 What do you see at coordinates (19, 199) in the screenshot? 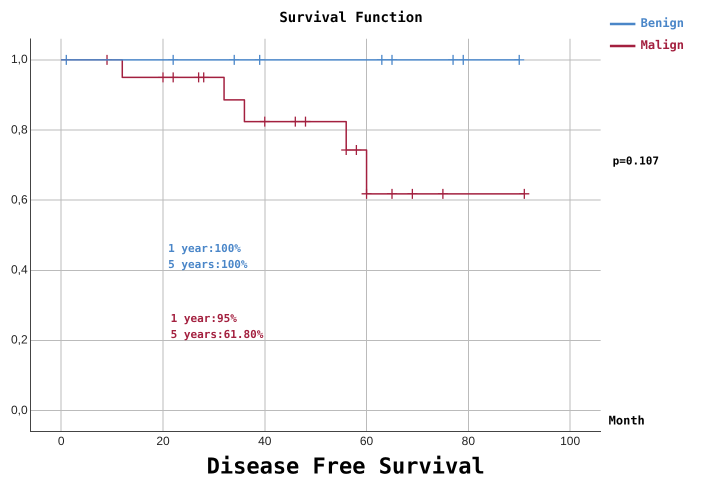
I see `y-tick-label: 0,6` at bounding box center [19, 199].